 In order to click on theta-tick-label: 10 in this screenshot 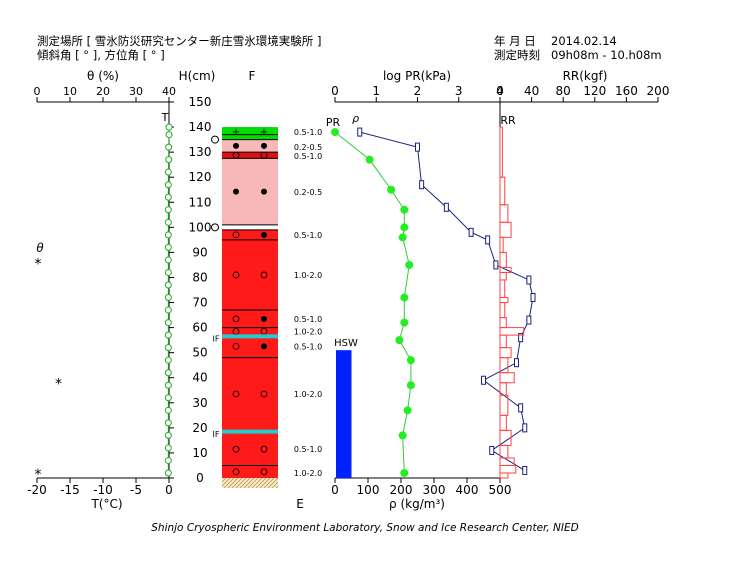, I will do `click(70, 91)`.